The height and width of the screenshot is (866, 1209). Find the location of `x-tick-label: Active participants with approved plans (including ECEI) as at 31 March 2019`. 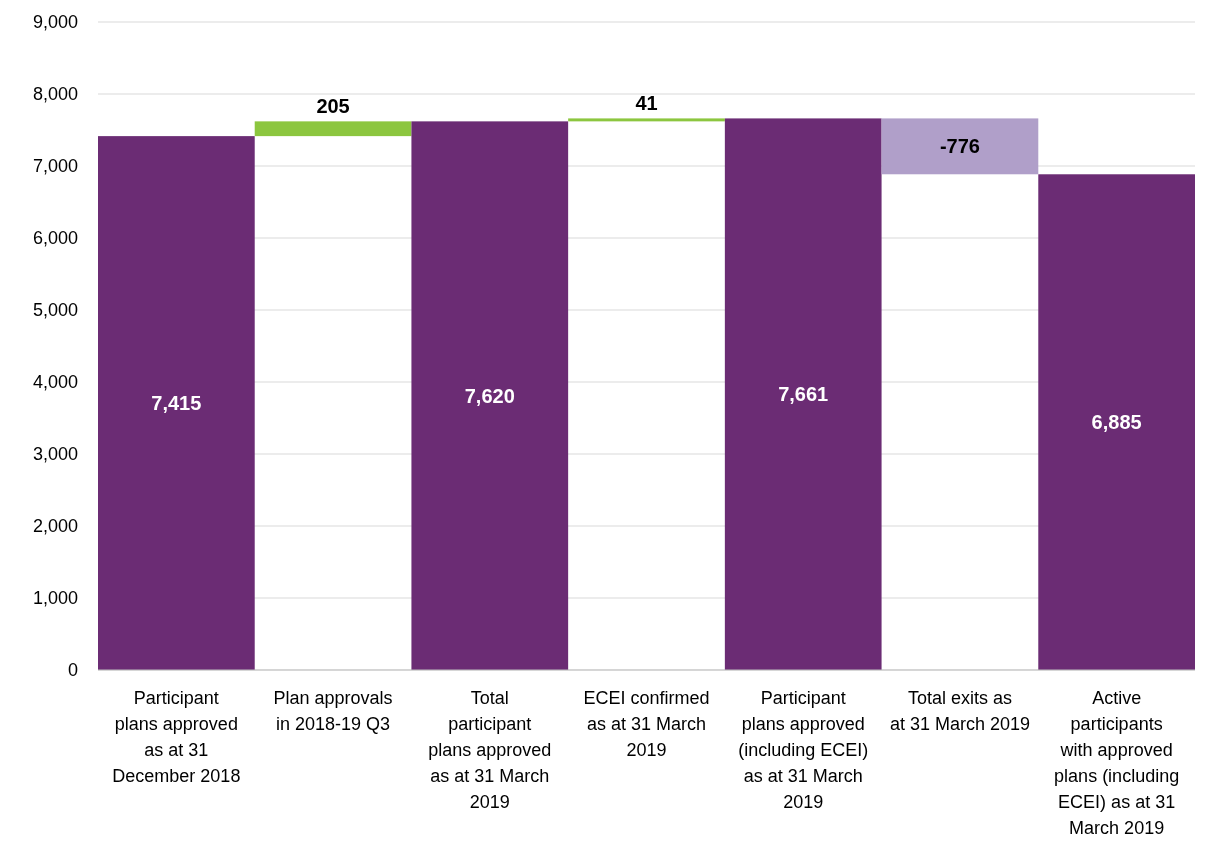

x-tick-label: Active participants with approved plans (including ECEI) as at 31 March 2019 is located at coordinates (1117, 763).